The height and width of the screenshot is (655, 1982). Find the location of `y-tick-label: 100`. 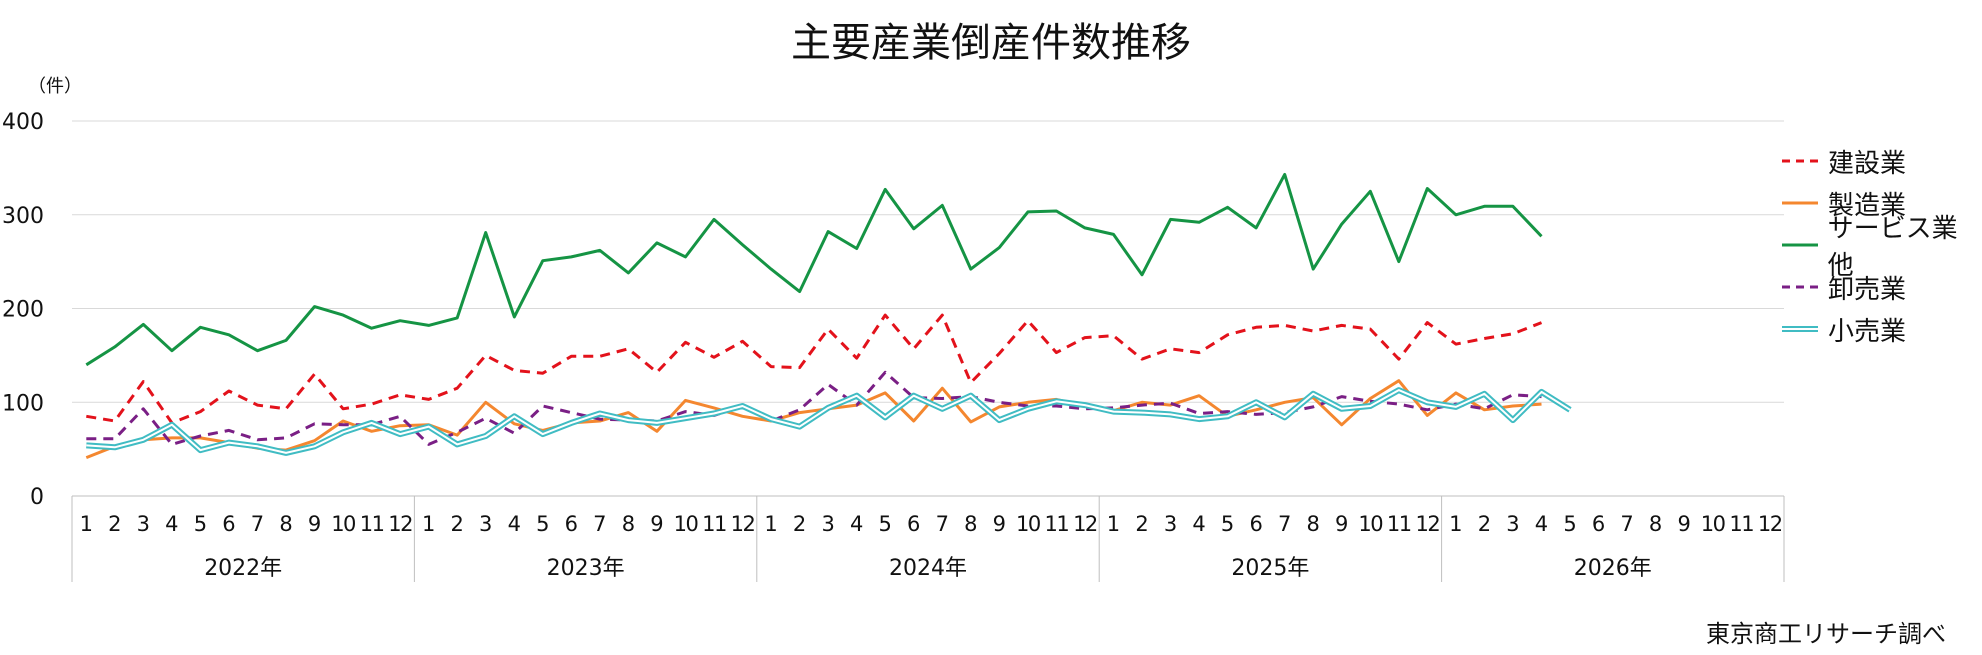

y-tick-label: 100 is located at coordinates (23, 403).